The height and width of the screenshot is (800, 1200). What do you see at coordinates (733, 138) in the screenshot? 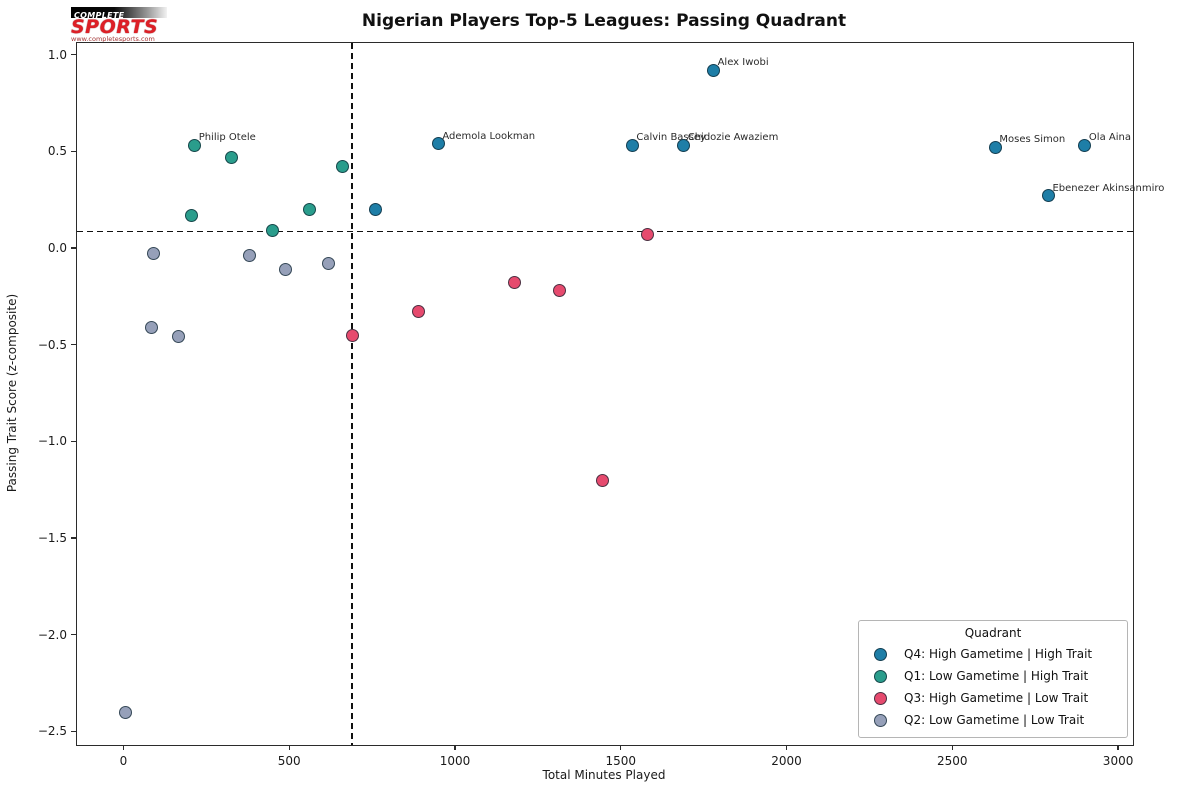
I see `point-label: Chidozie Awaziem` at bounding box center [733, 138].